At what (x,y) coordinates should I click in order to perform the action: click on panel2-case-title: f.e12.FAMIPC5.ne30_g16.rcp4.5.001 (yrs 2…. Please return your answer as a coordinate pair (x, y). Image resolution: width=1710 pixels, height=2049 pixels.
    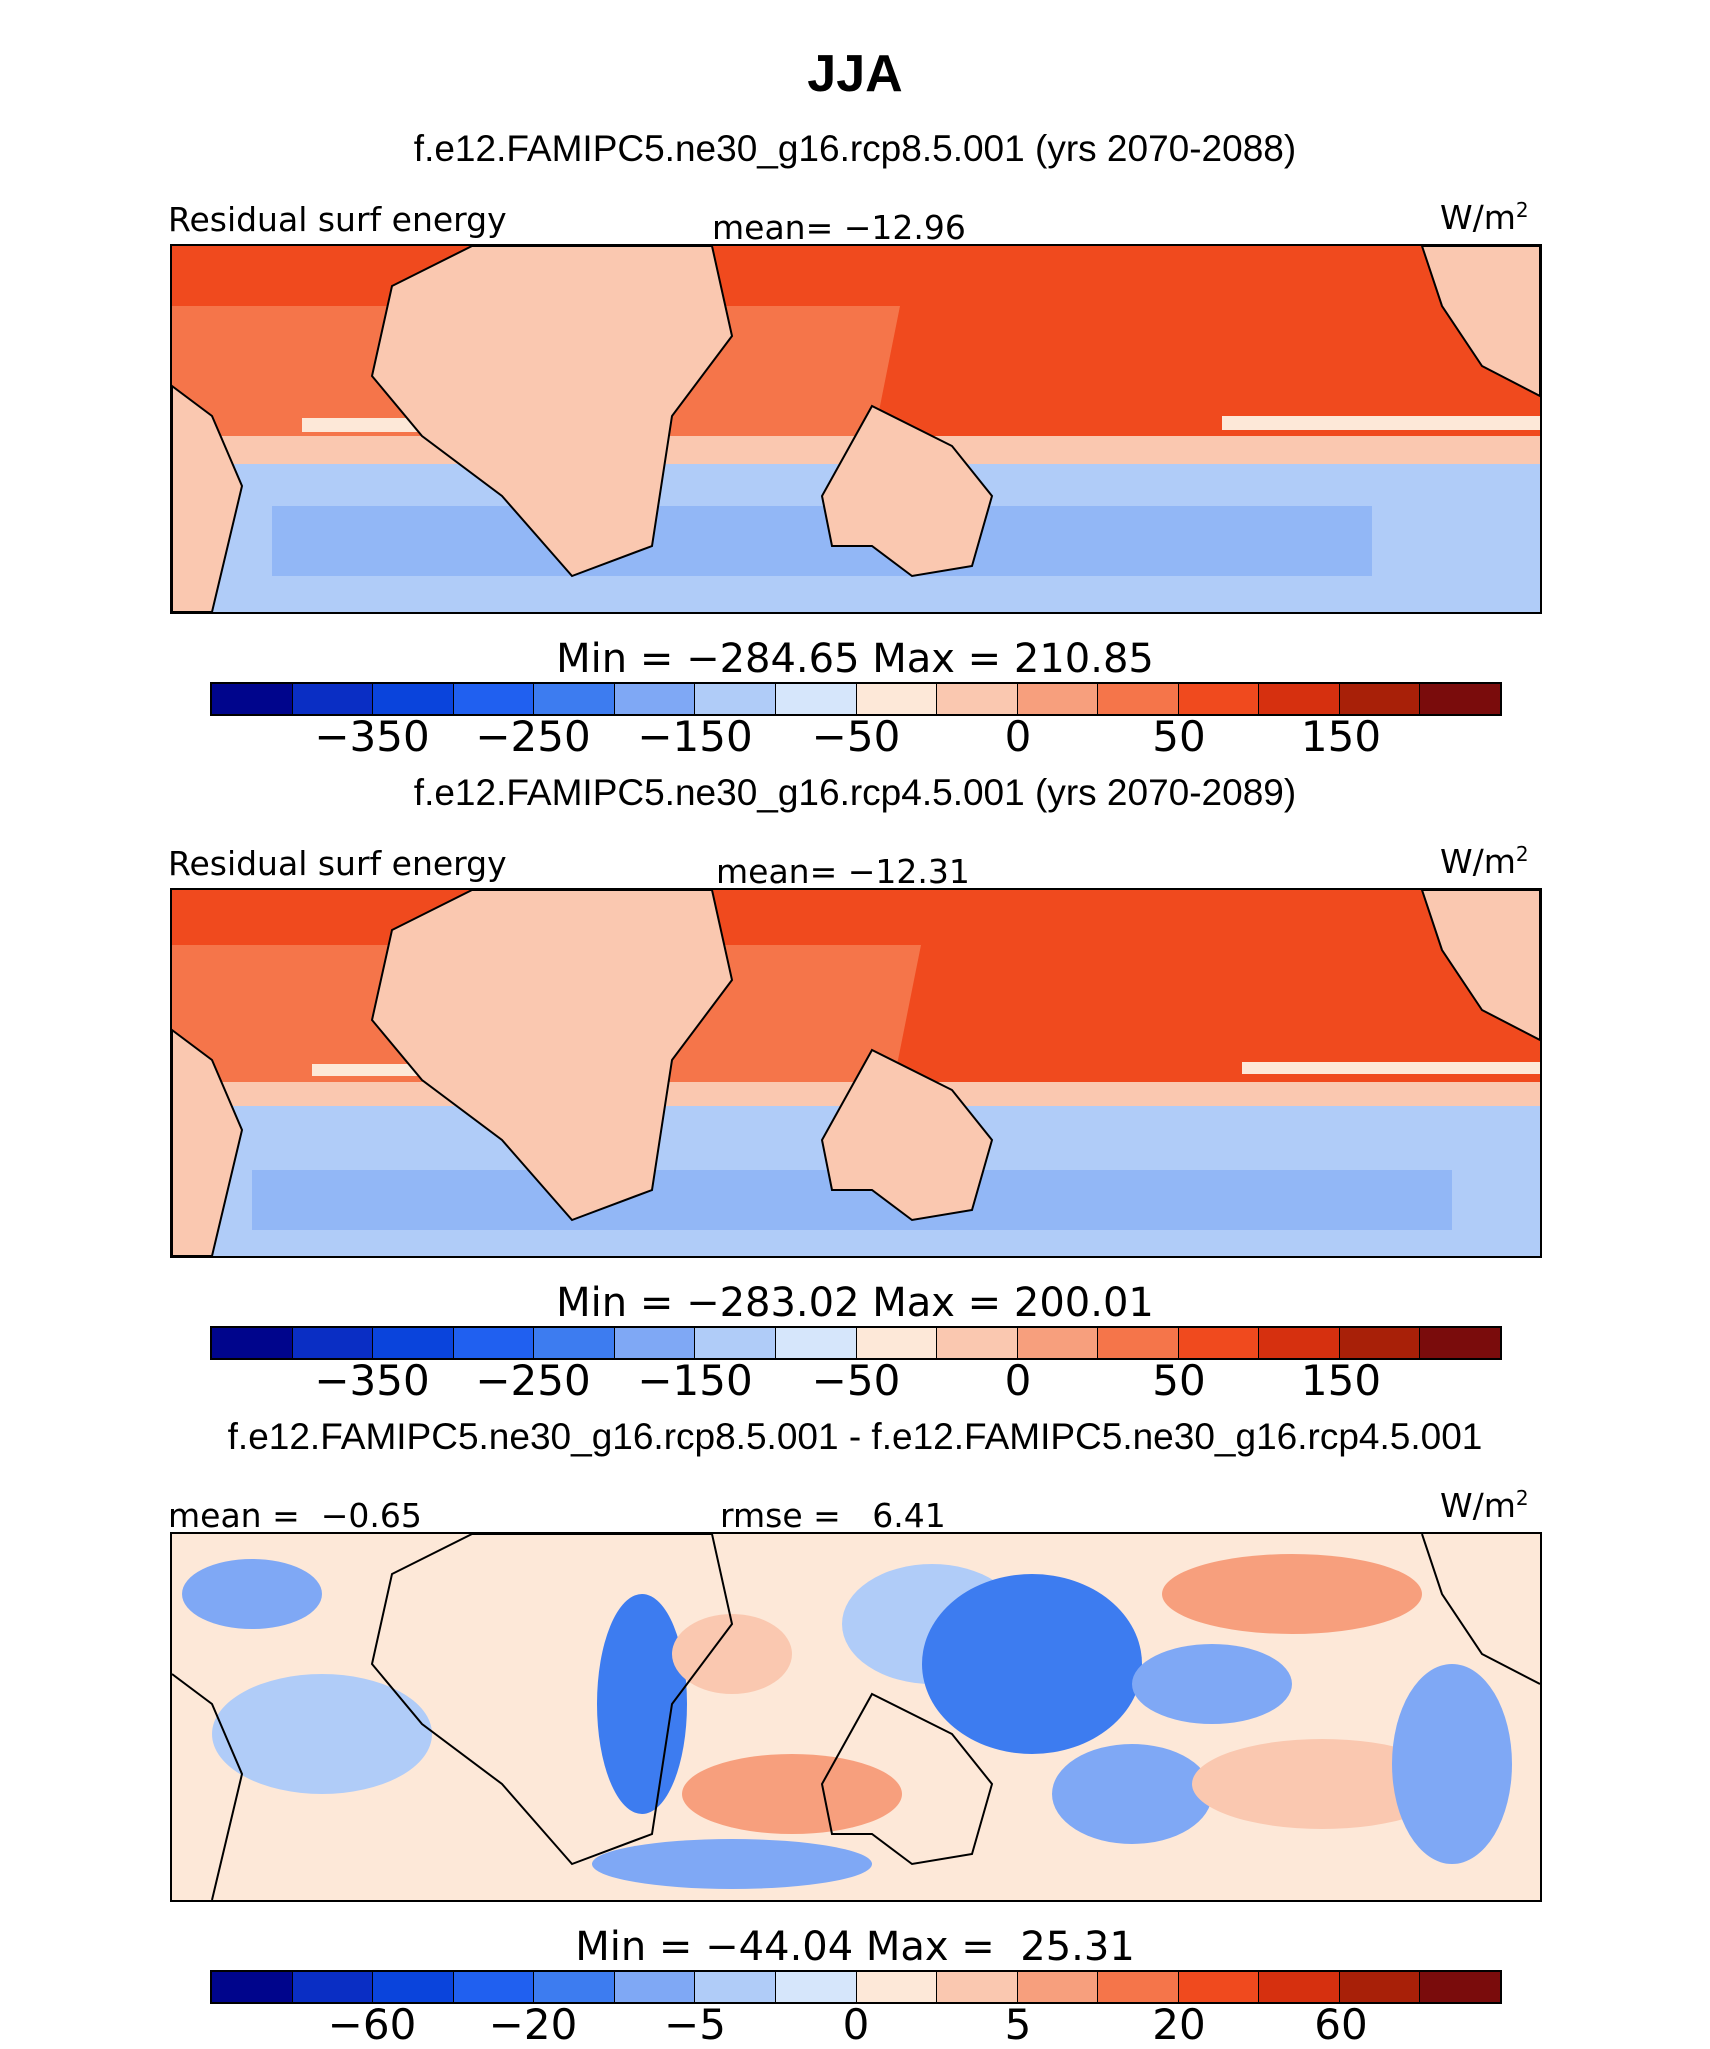
    Looking at the image, I should click on (855, 792).